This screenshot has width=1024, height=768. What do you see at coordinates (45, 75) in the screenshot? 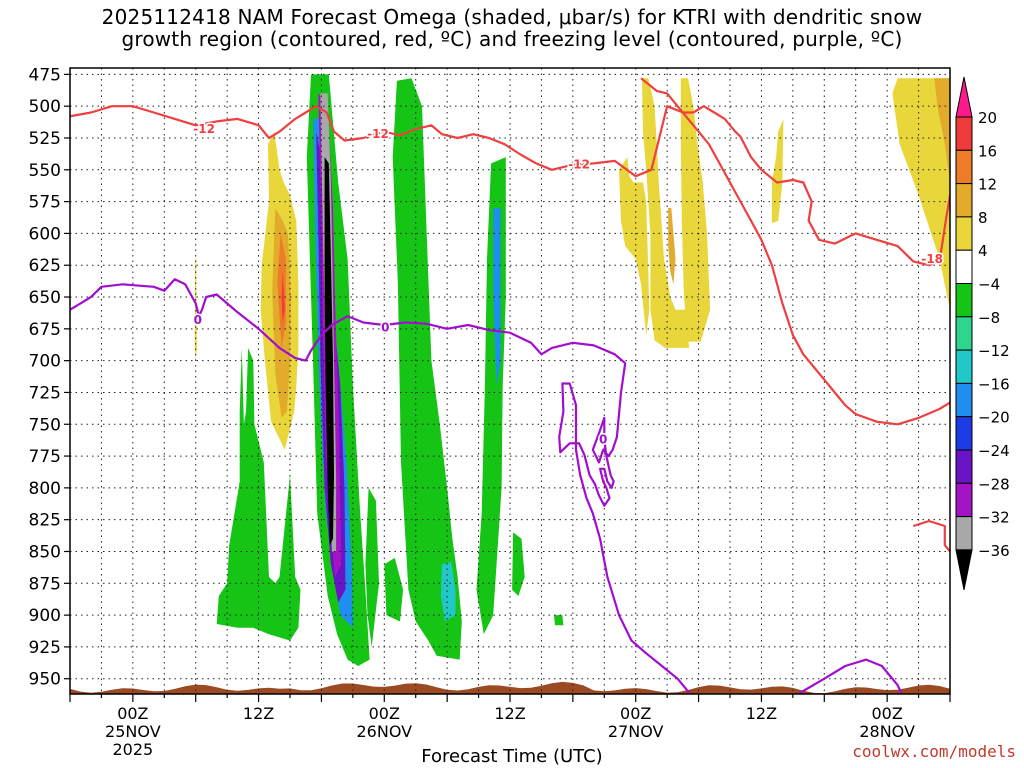
I see `y-tick-label: 475` at bounding box center [45, 75].